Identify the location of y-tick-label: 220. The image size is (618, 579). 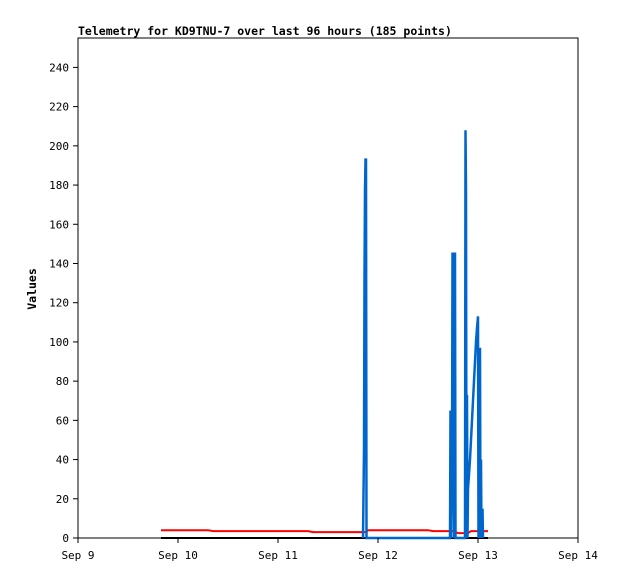
(59, 107).